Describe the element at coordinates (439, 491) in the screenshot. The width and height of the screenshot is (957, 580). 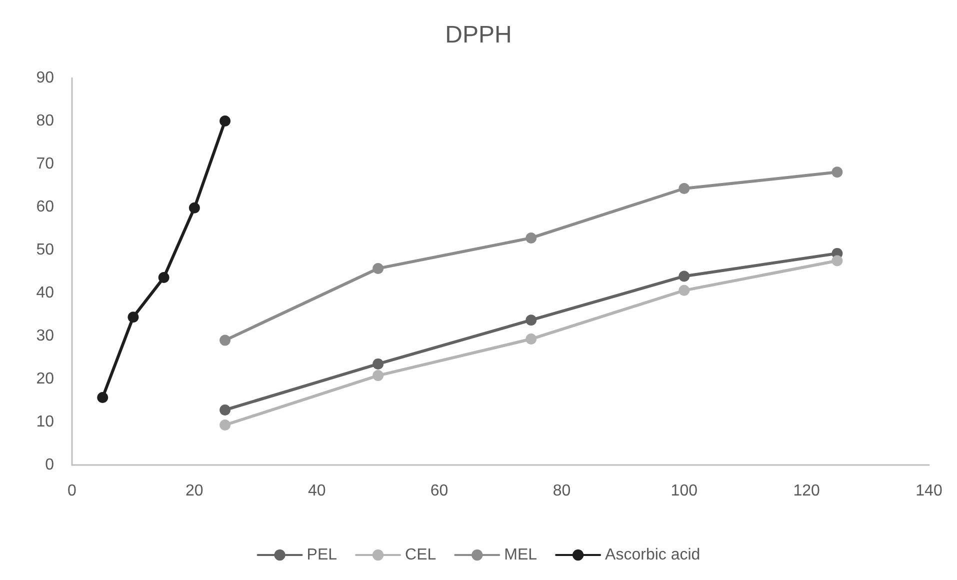
I see `x-tick-label: 60` at that location.